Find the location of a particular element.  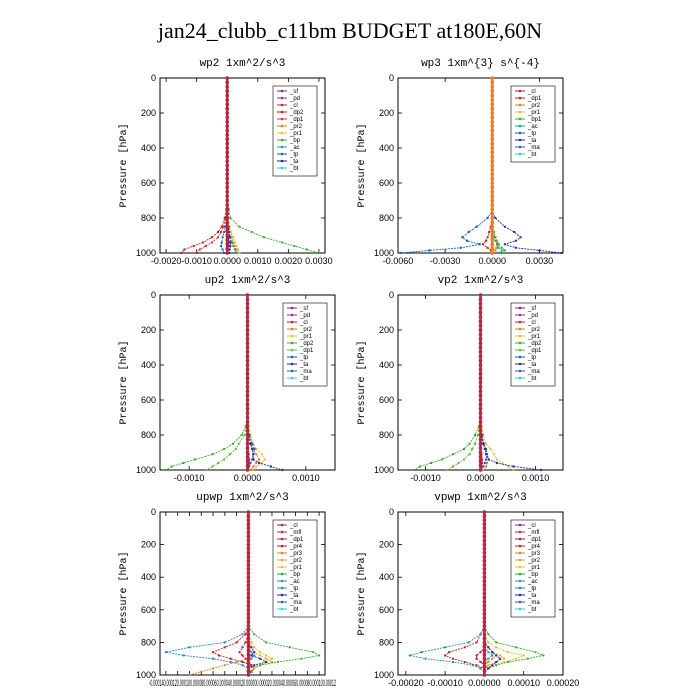

x-tick-label: 0.00020 is located at coordinates (563, 683).